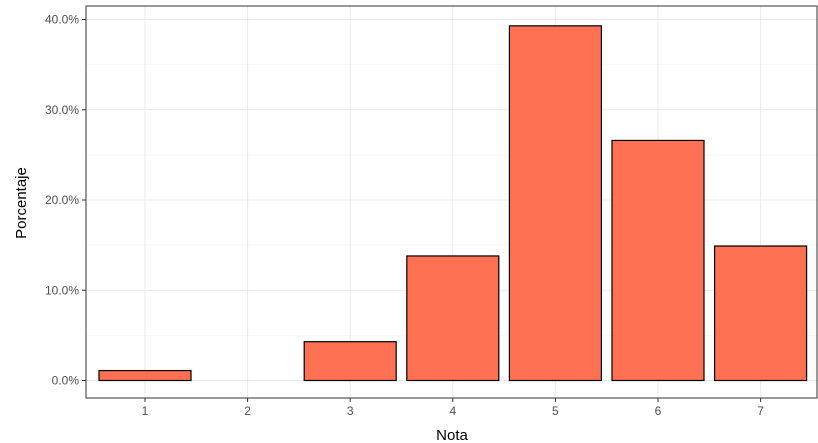  What do you see at coordinates (555, 411) in the screenshot?
I see `x-tick-label: 5` at bounding box center [555, 411].